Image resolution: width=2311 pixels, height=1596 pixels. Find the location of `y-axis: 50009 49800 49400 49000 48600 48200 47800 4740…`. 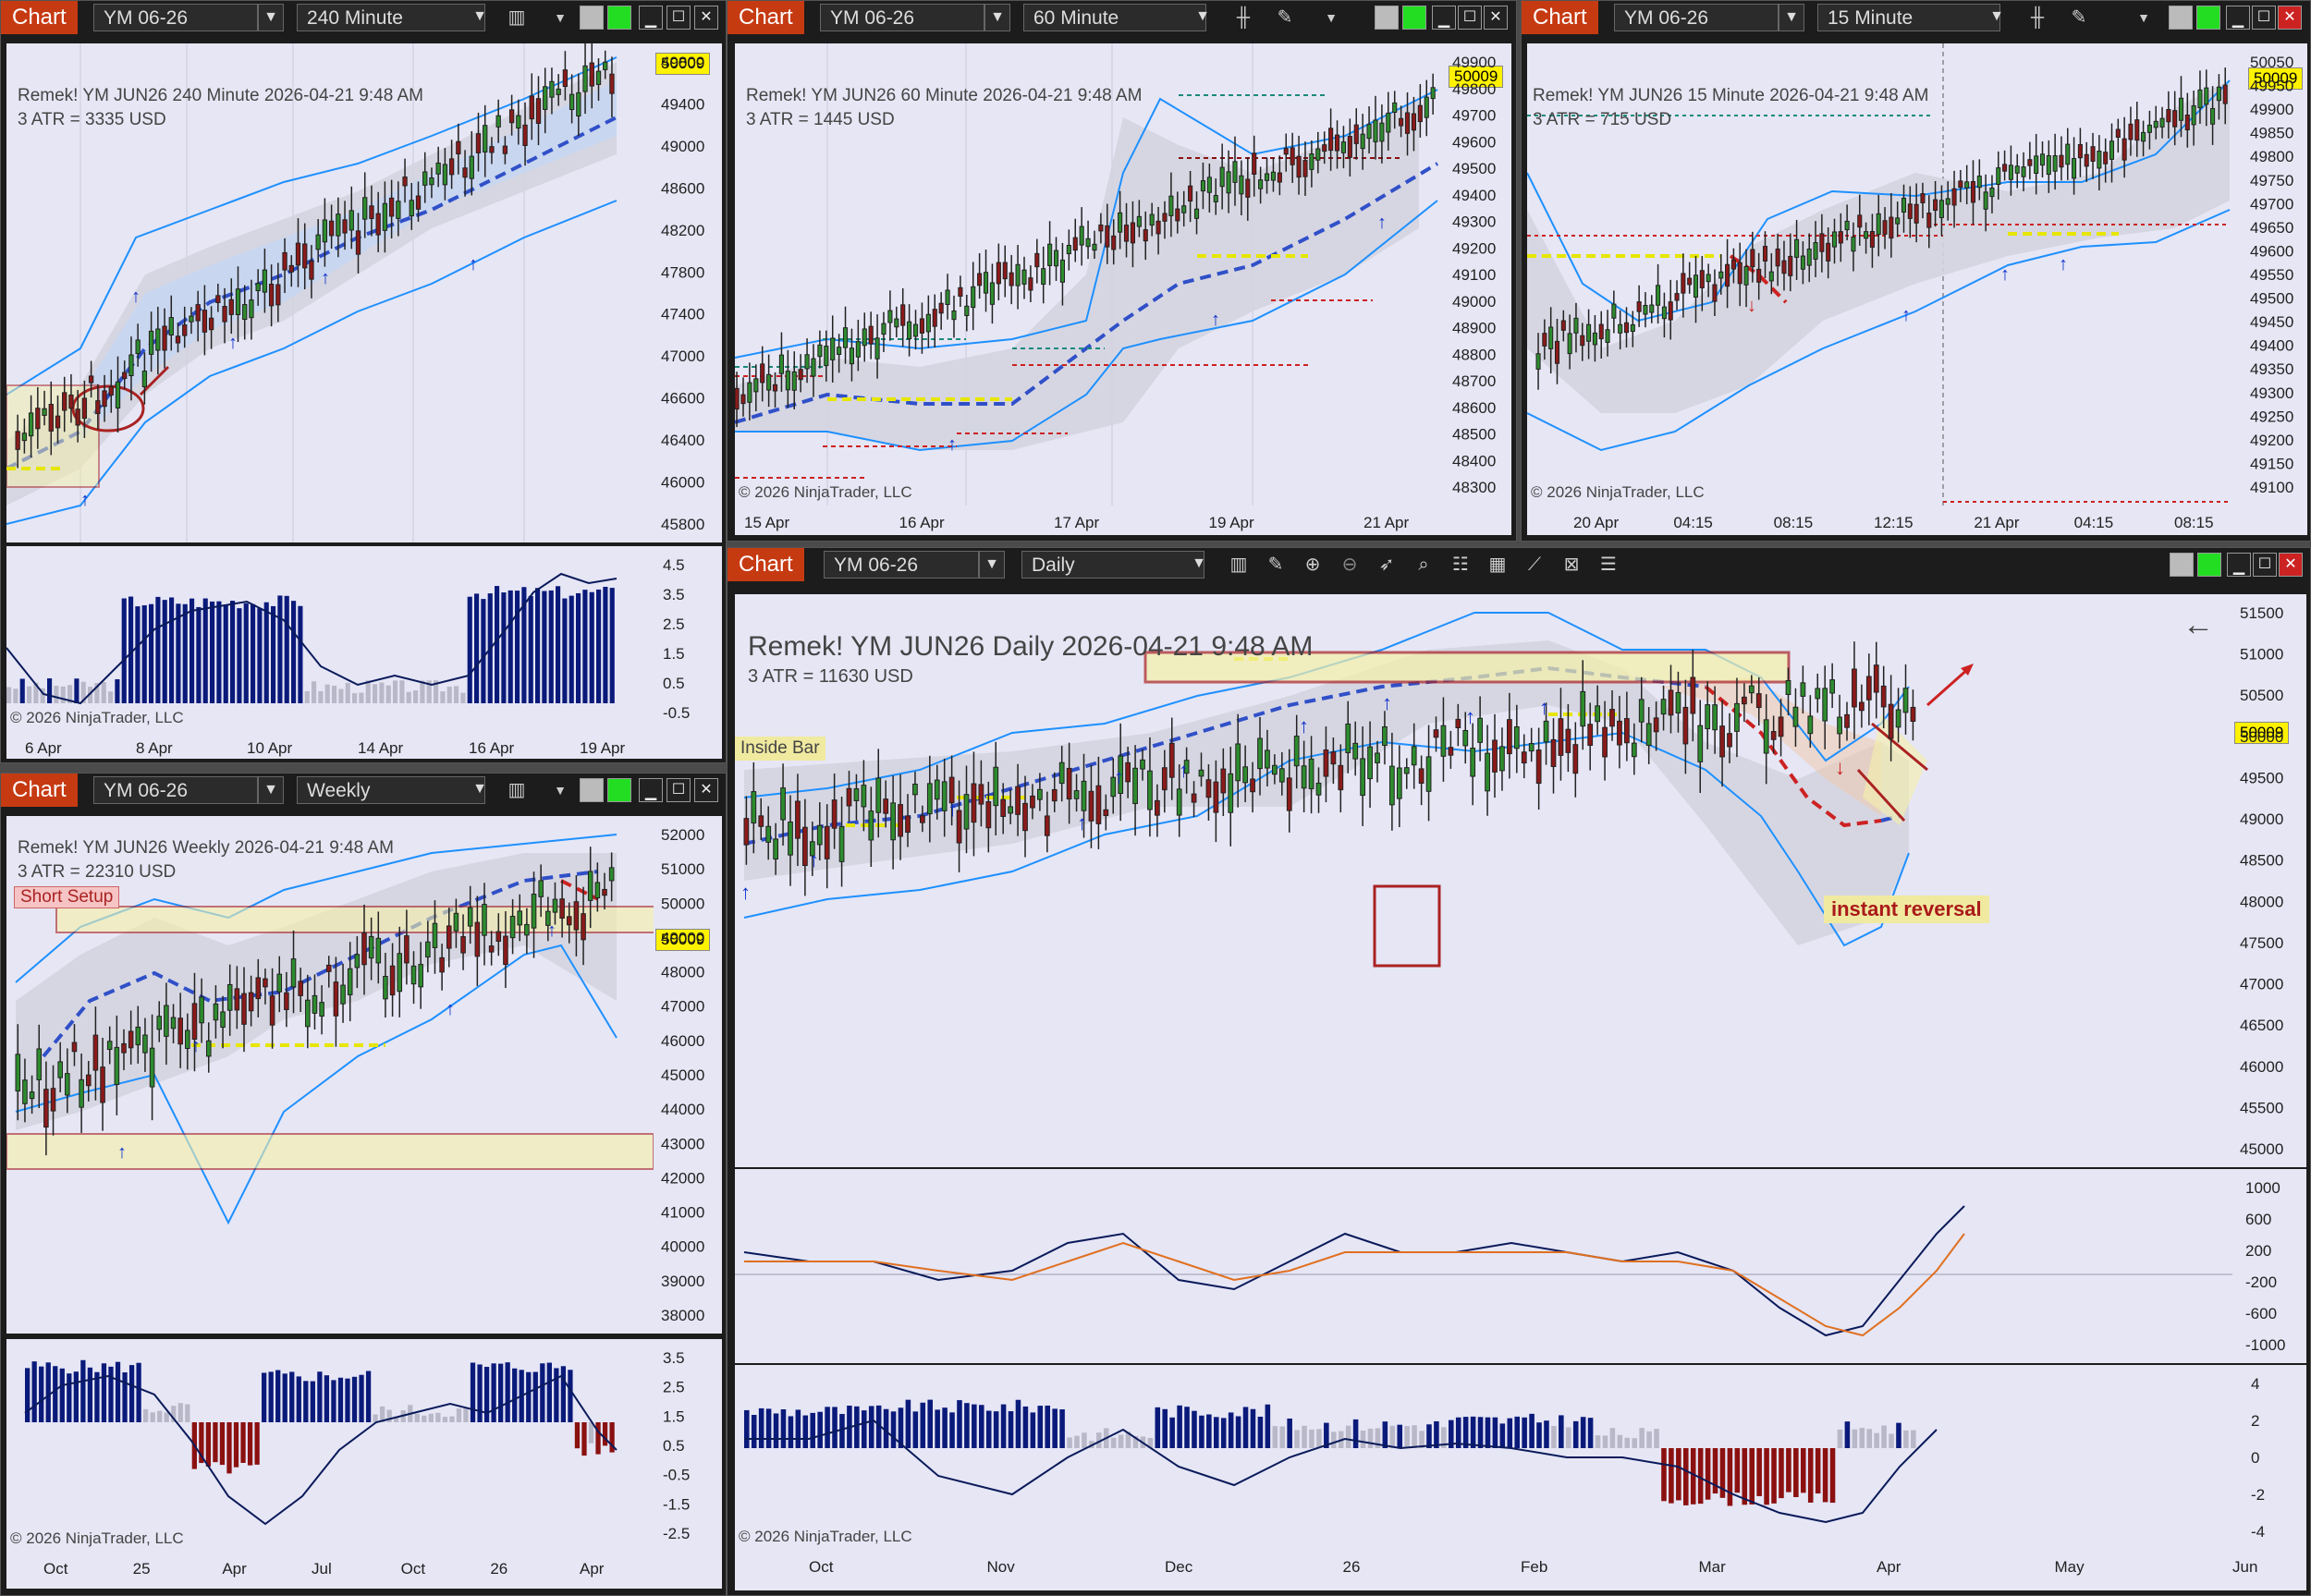

y-axis: 50009 49800 49400 49000 48600 48200 47800 4740… is located at coordinates (688, 292).